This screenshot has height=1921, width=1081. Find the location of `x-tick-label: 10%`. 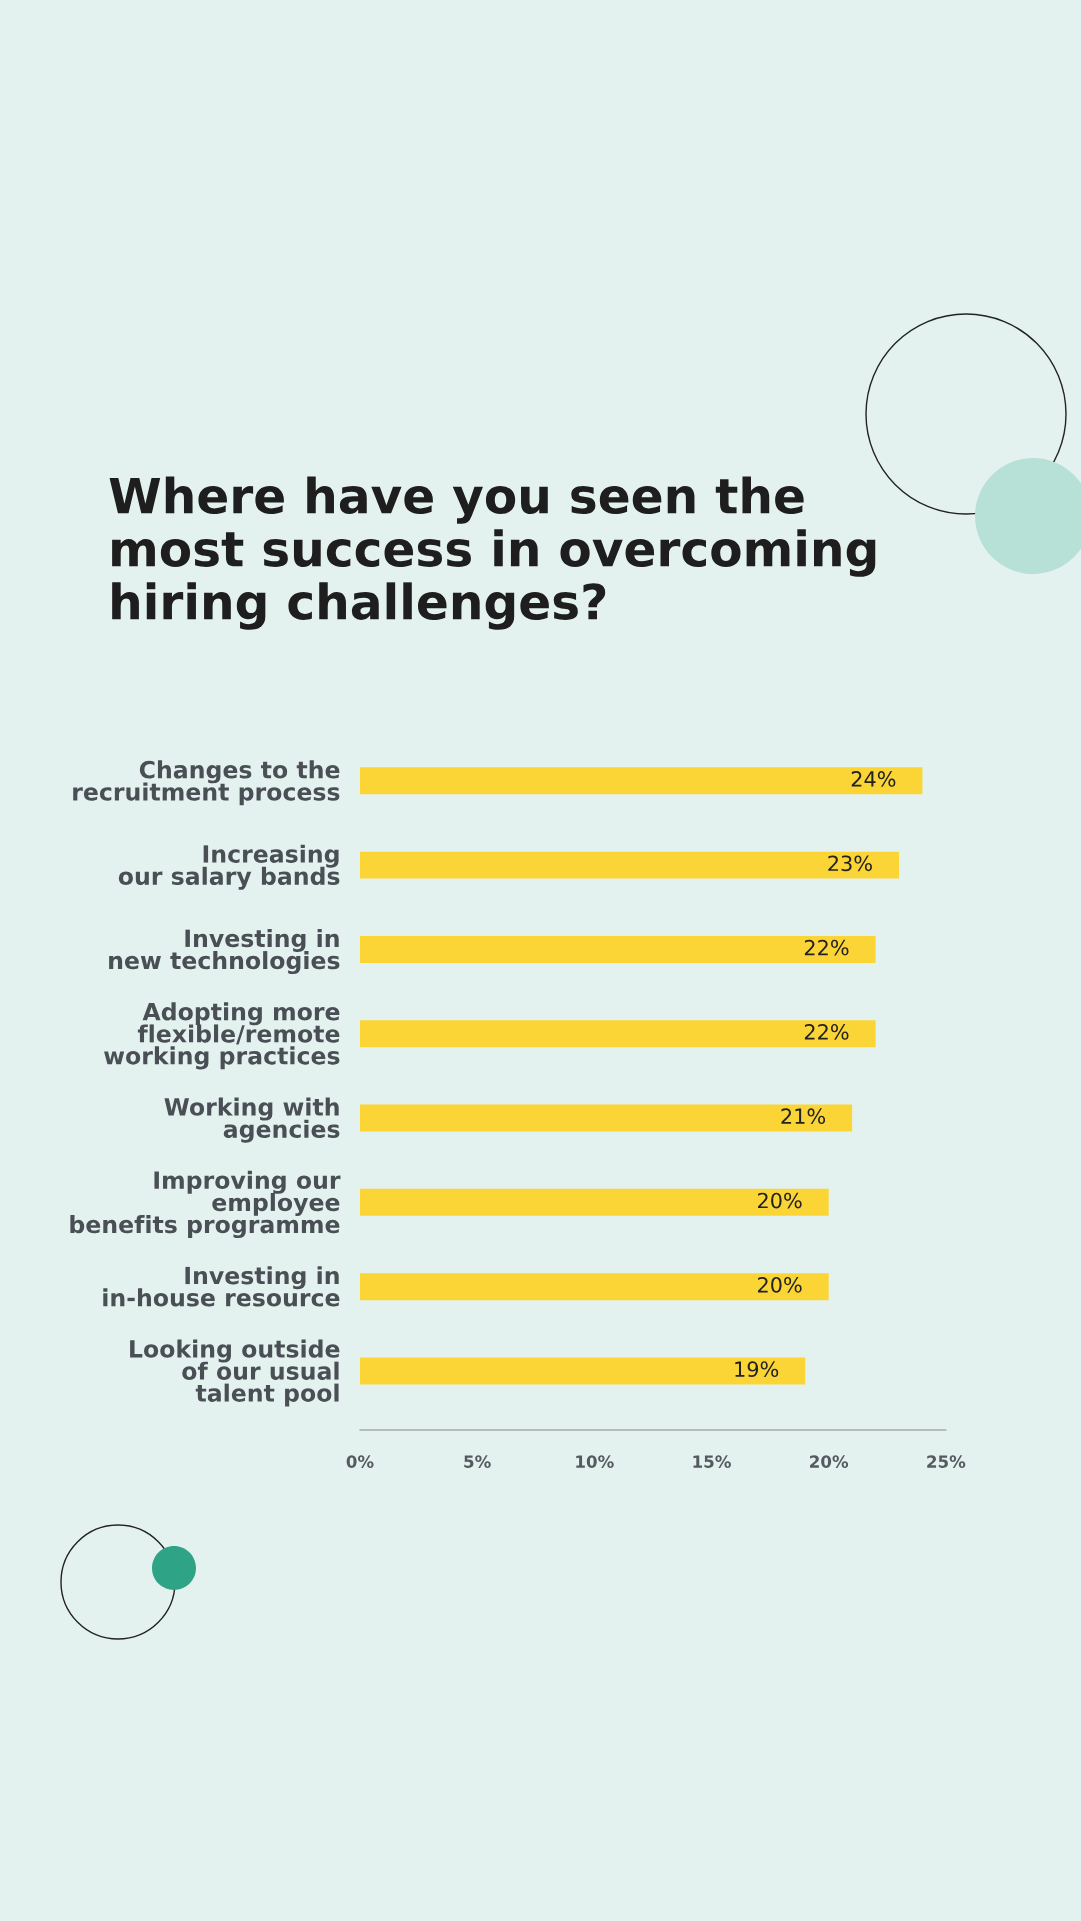

x-tick-label: 10% is located at coordinates (595, 1461).